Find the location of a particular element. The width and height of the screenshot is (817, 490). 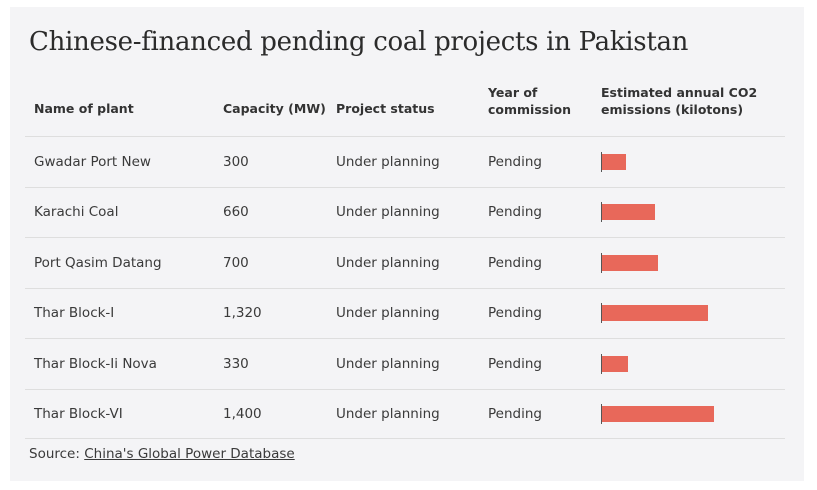

column-header-name: Name of plant is located at coordinates (84, 108).